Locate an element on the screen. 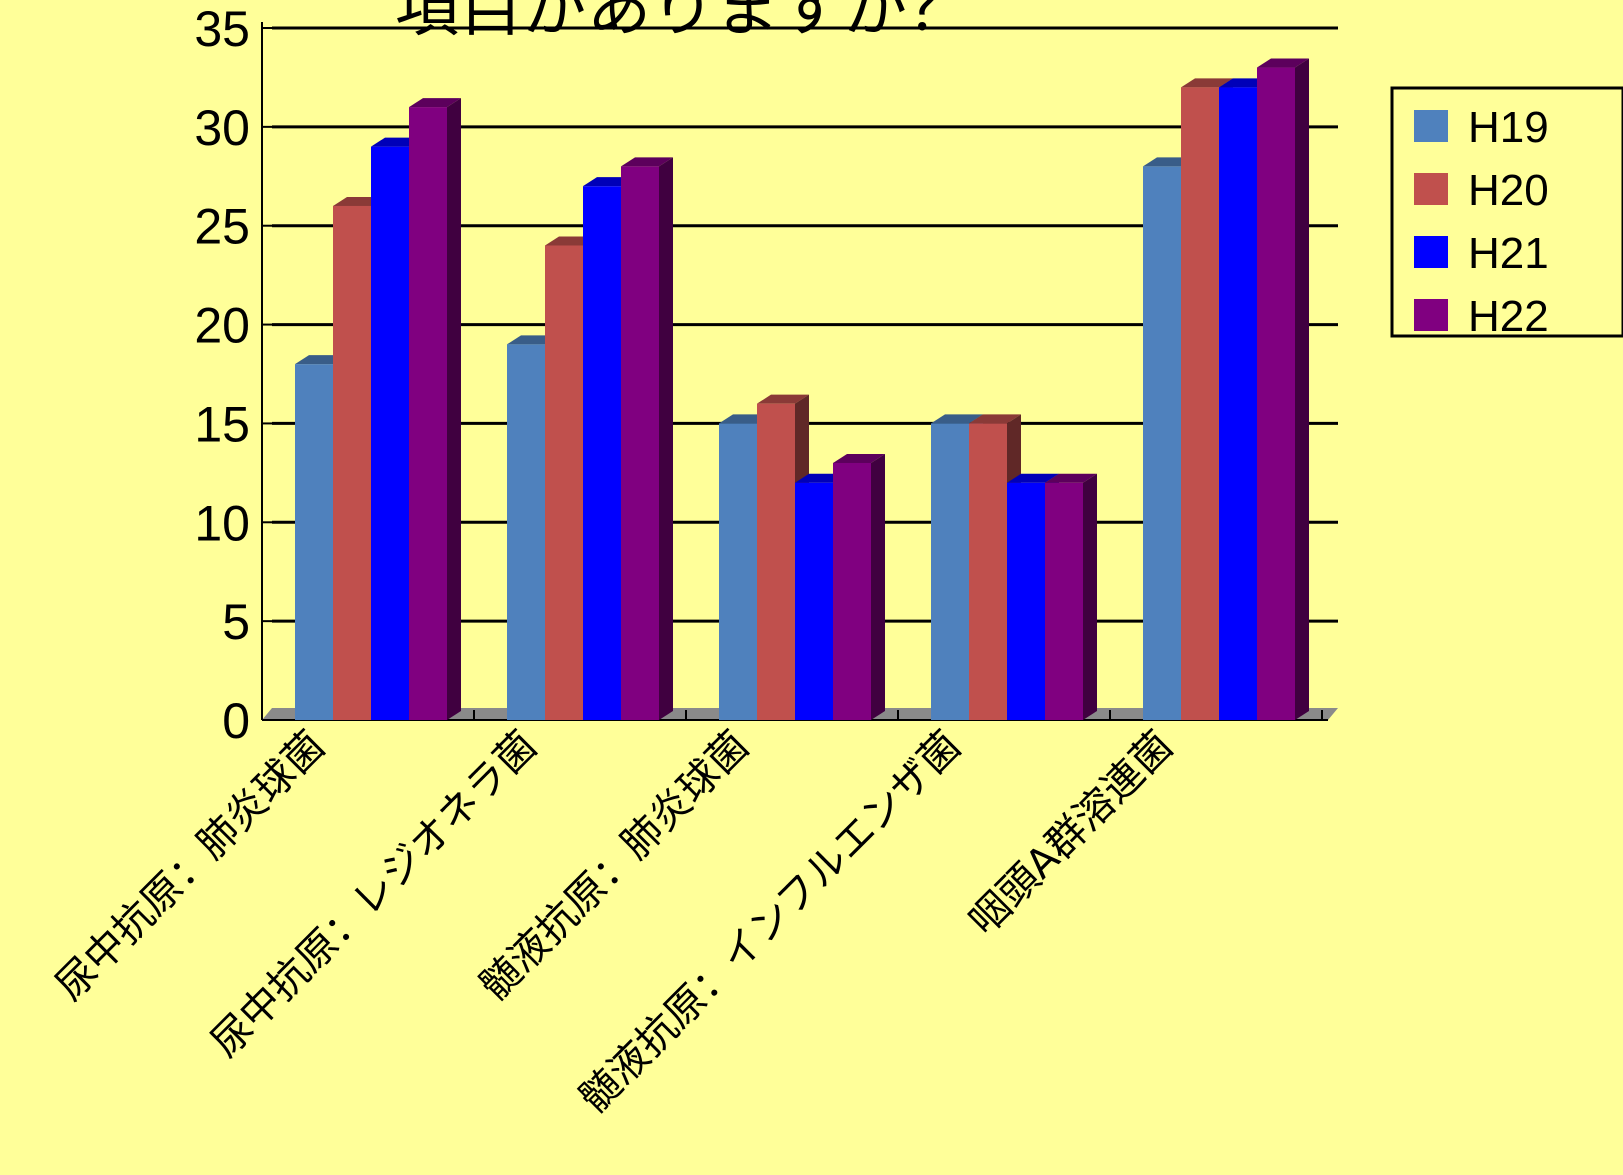 The height and width of the screenshot is (1175, 1623). y-tick-label: 10 is located at coordinates (222, 523).